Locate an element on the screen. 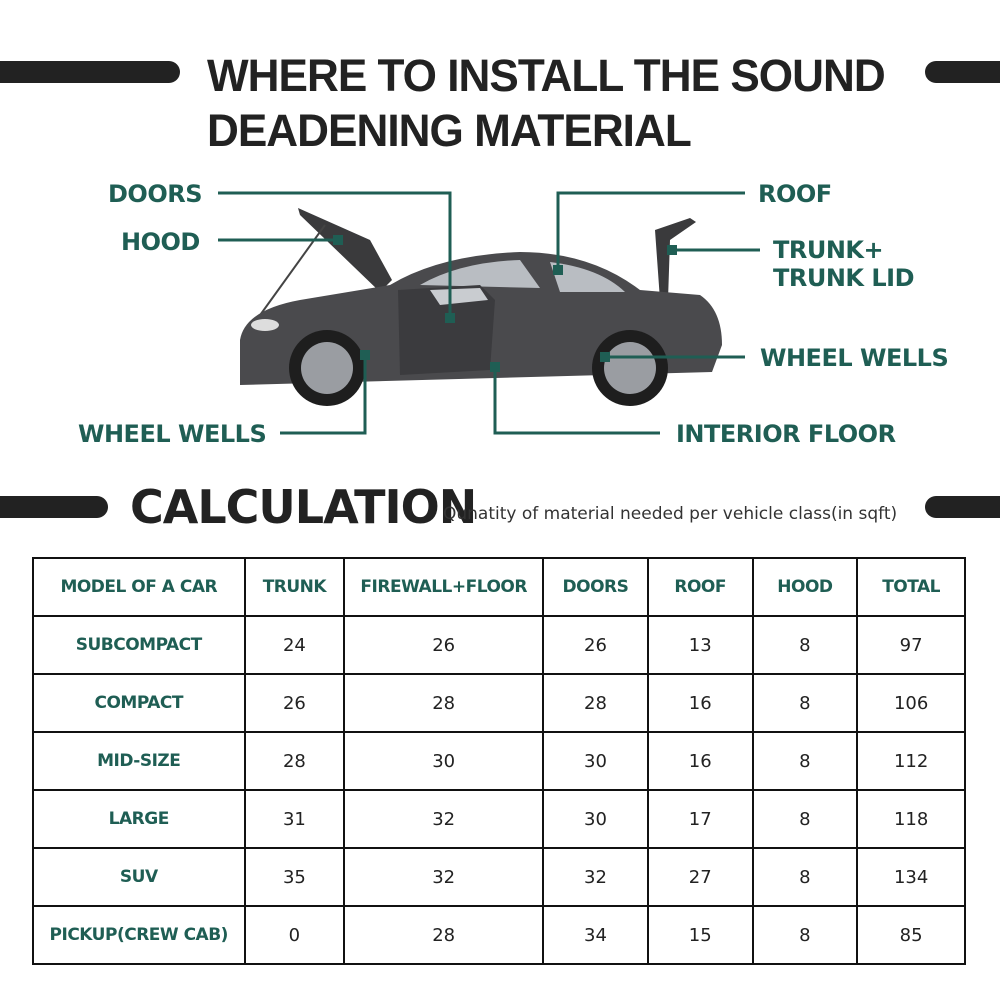  callout-lines is located at coordinates (489, 313).